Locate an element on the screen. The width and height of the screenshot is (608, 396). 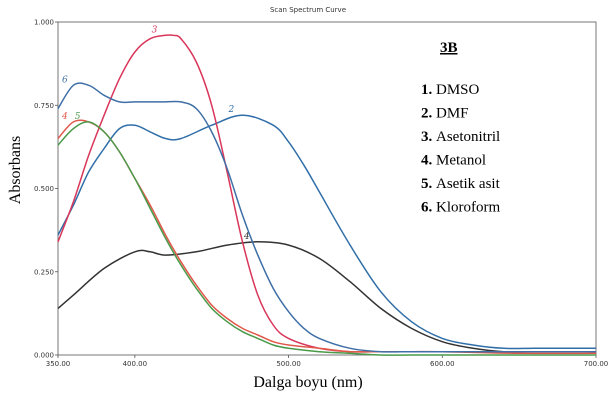
x-tick-label: 500.00 is located at coordinates (288, 364).